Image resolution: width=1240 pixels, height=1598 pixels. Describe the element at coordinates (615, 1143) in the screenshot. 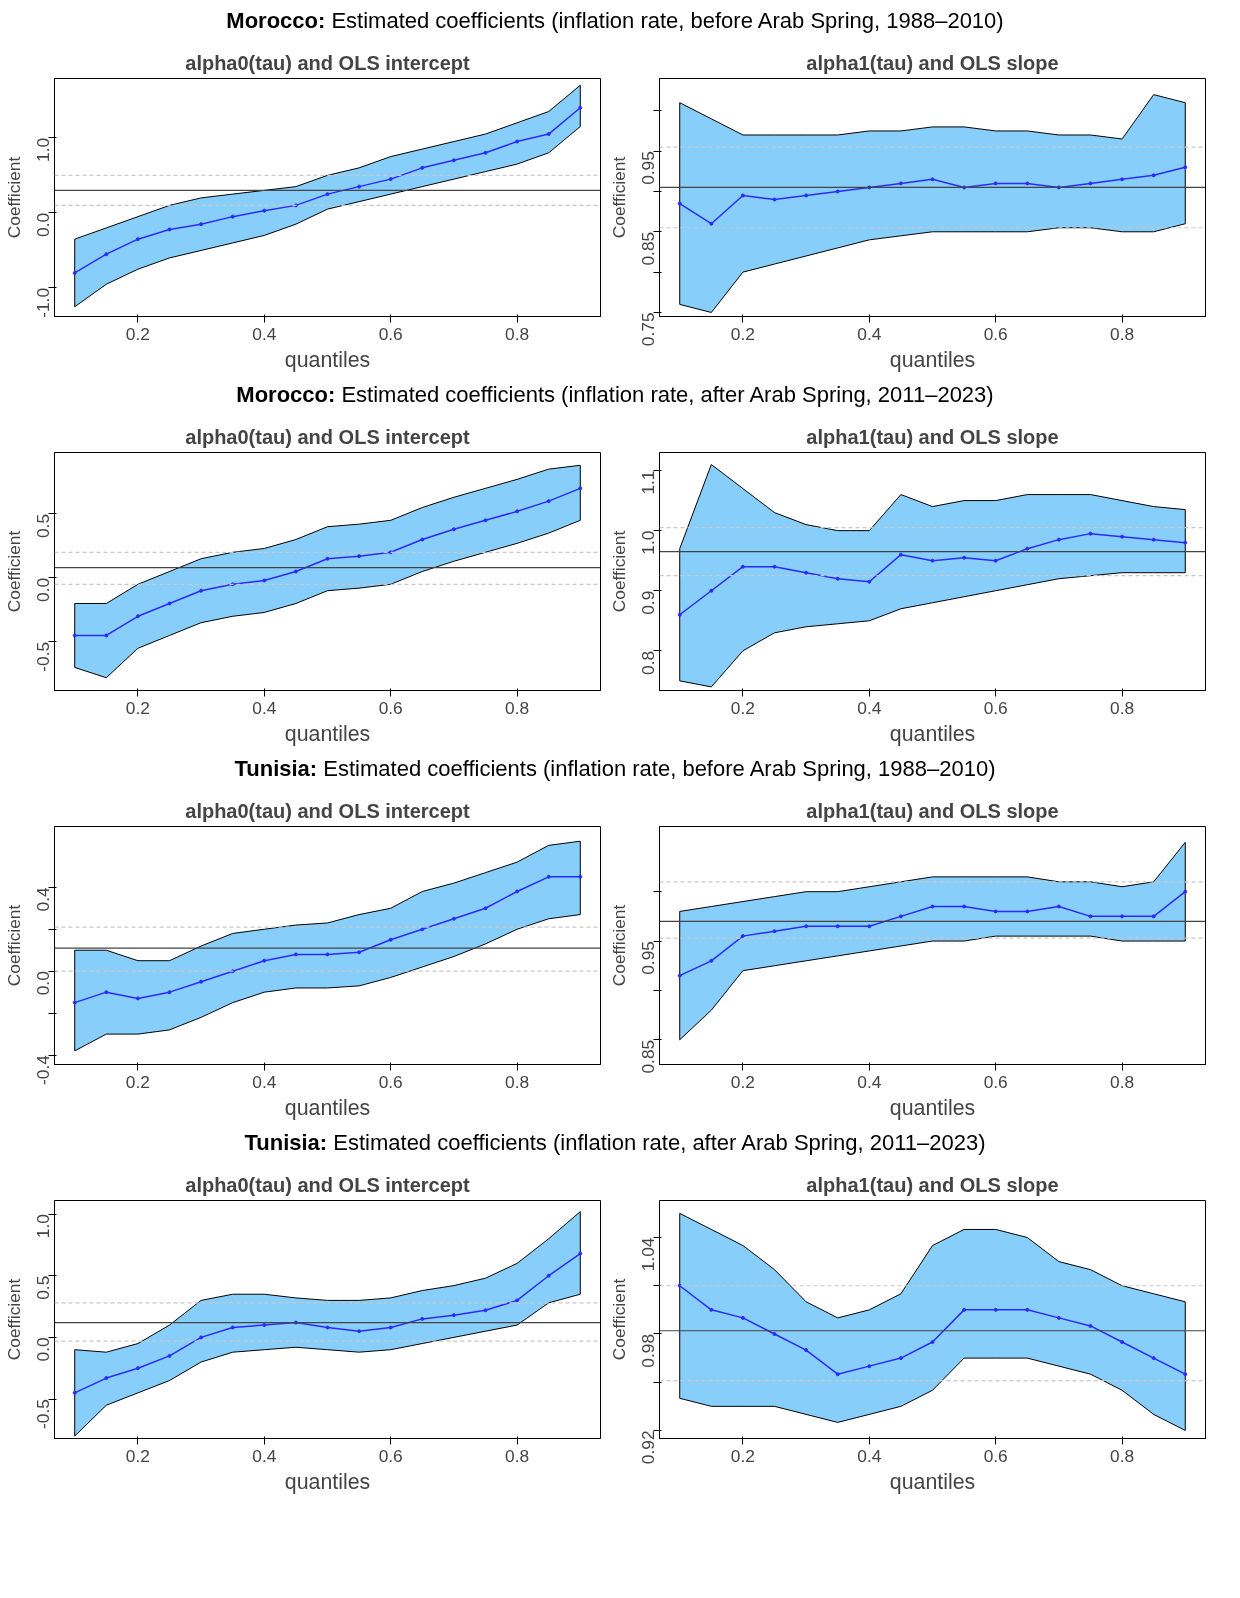

I see `text: Tunisia: Estimated coefficients (inflation rate, after Arab Spring, 2011–2023)` at that location.